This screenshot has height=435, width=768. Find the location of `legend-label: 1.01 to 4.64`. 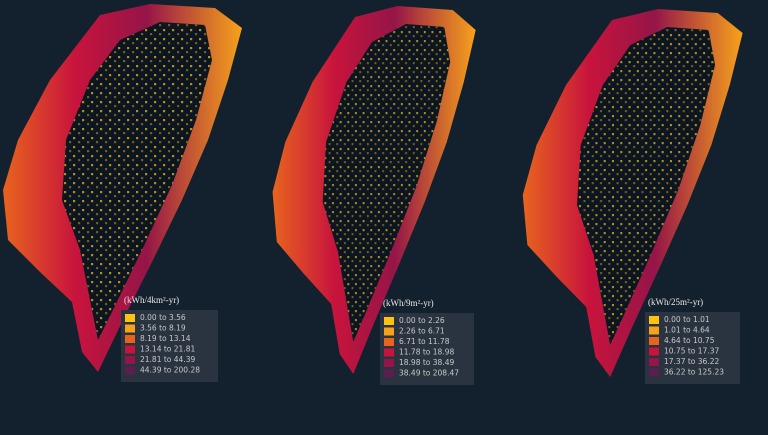

legend-label: 1.01 to 4.64 is located at coordinates (687, 330).